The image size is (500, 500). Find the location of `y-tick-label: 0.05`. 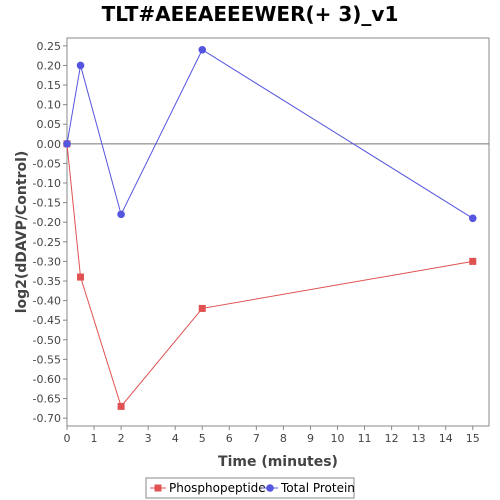

y-tick-label: 0.05 is located at coordinates (49, 124).